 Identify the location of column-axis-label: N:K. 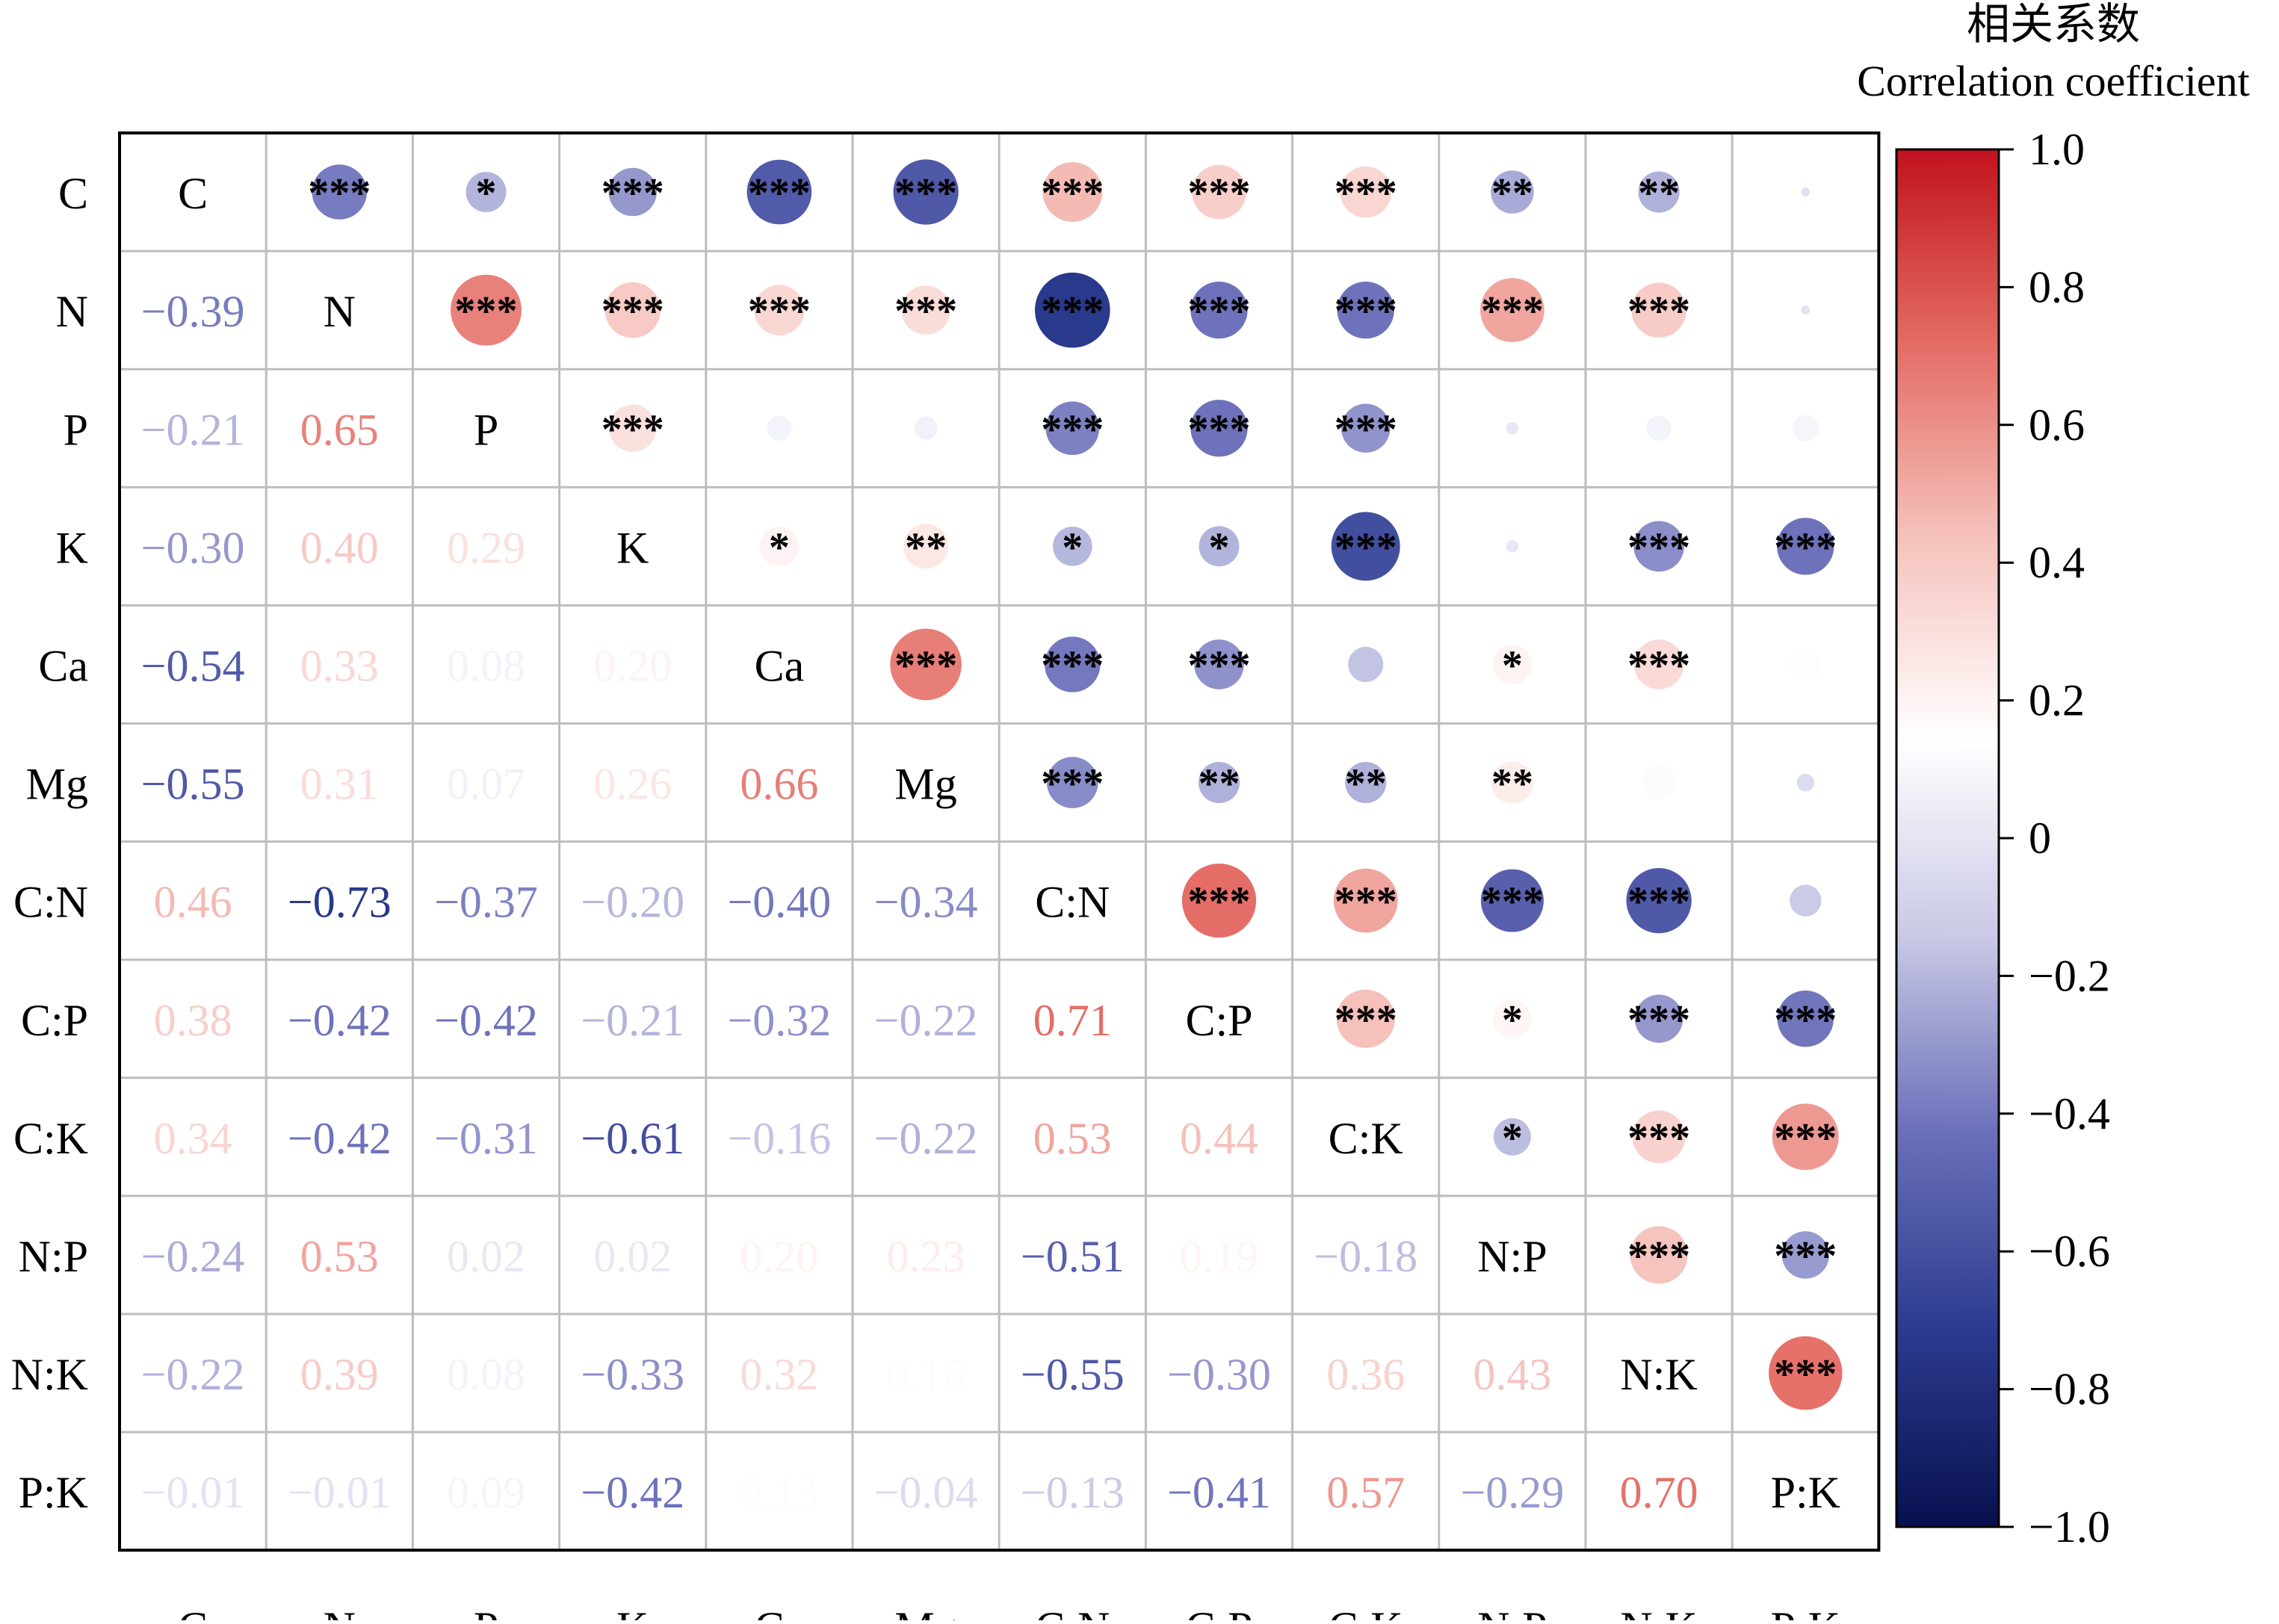
(1658, 1612).